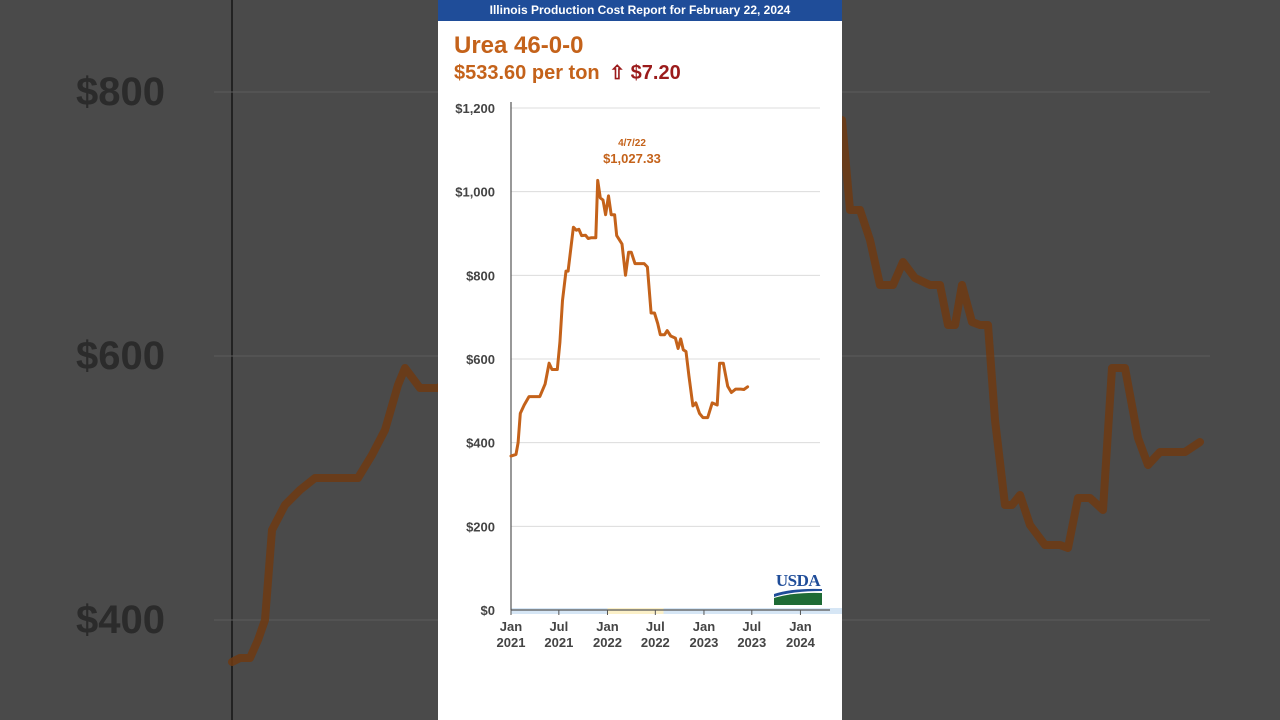 The image size is (1280, 720). What do you see at coordinates (480, 359) in the screenshot?
I see `y-tick-label: $600` at bounding box center [480, 359].